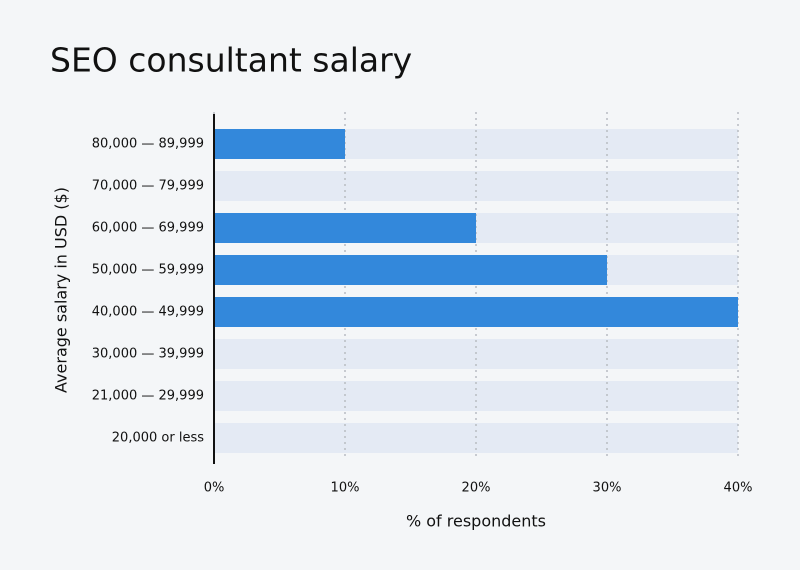  I want to click on y-tick-label: 70,000 — 79,999, so click(148, 186).